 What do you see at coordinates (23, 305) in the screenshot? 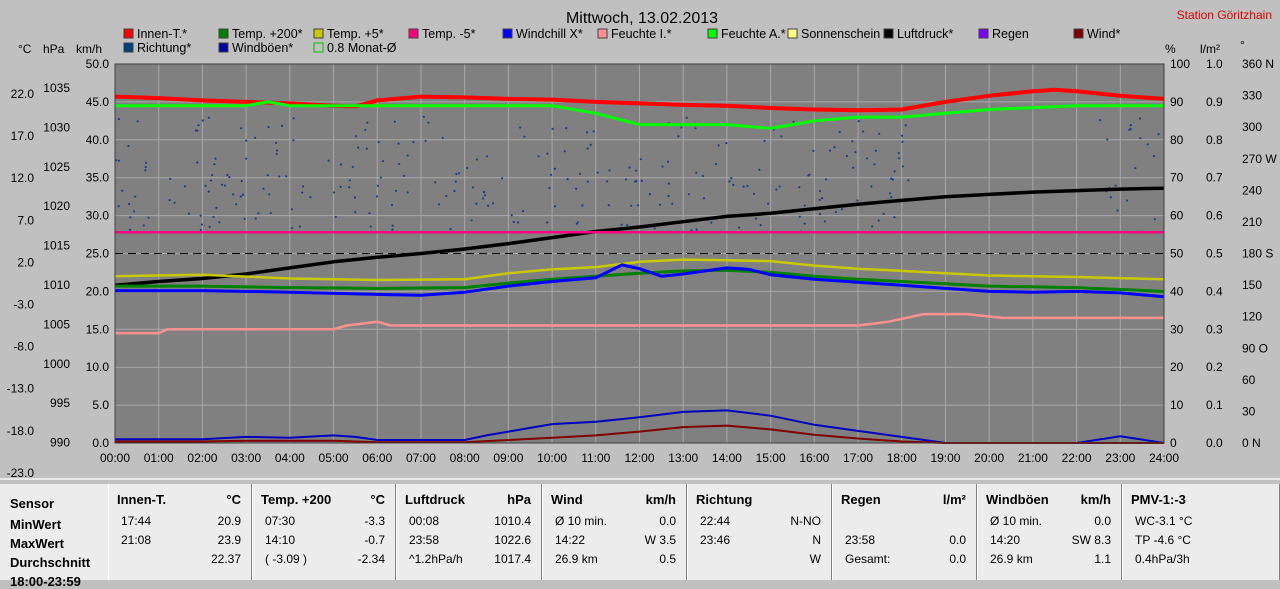
I see `temp-tick-label: -3.0` at bounding box center [23, 305].